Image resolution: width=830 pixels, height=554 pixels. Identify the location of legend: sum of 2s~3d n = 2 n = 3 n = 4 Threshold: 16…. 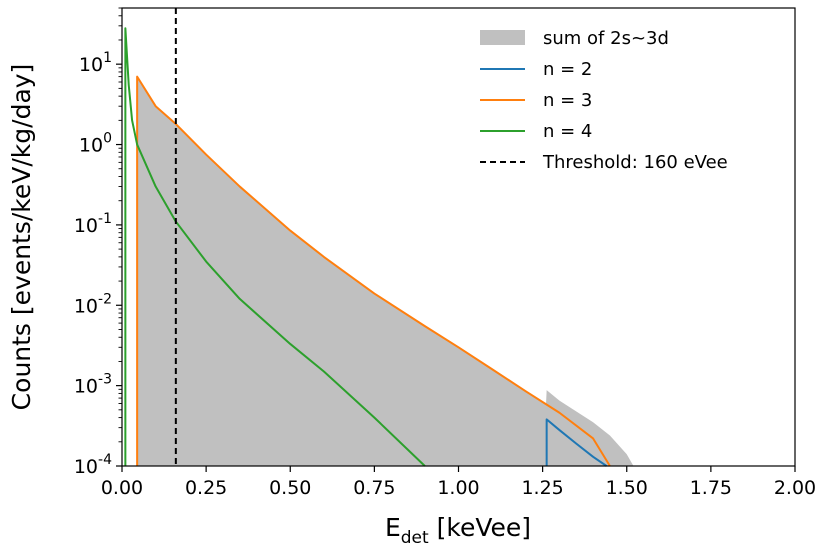
(604, 100).